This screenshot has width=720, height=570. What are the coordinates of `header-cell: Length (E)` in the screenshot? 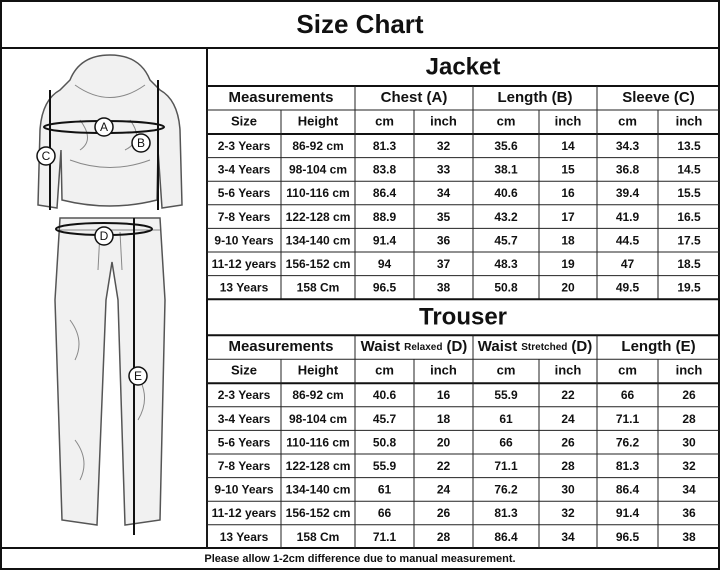 It's located at (658, 346).